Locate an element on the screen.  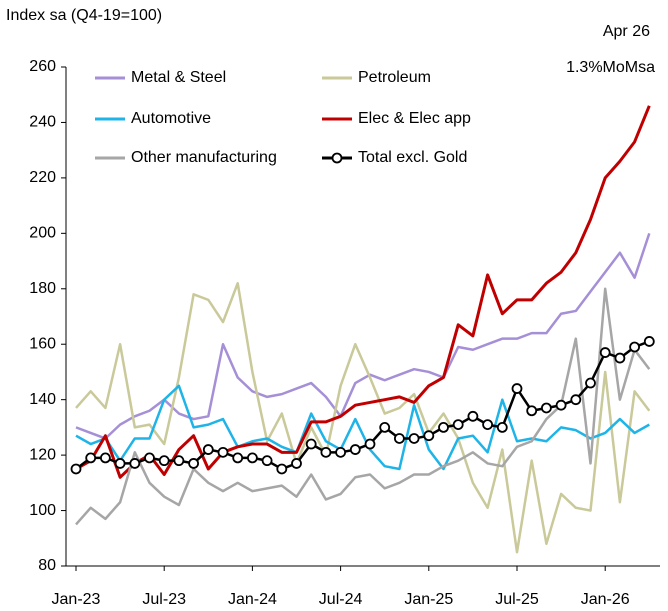
legend-marker is located at coordinates (337, 158).